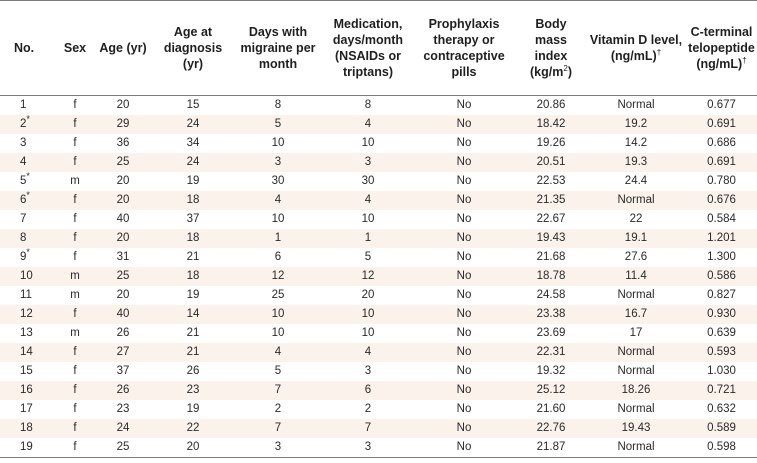  I want to click on cell-no: 11, so click(26, 295).